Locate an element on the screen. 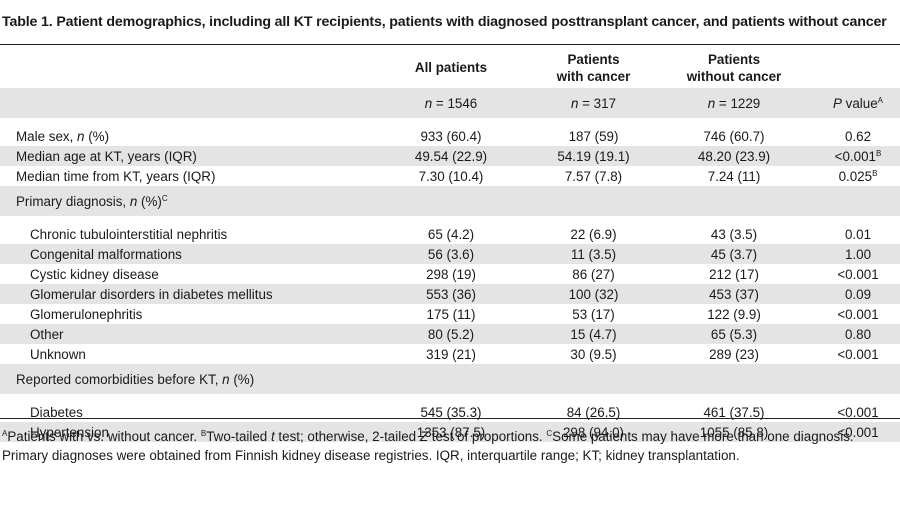 The image size is (900, 527). table-row-primary: Other 80 (5.2) 15 (4.7) 65 (5.3) 0.80 is located at coordinates (450, 334).